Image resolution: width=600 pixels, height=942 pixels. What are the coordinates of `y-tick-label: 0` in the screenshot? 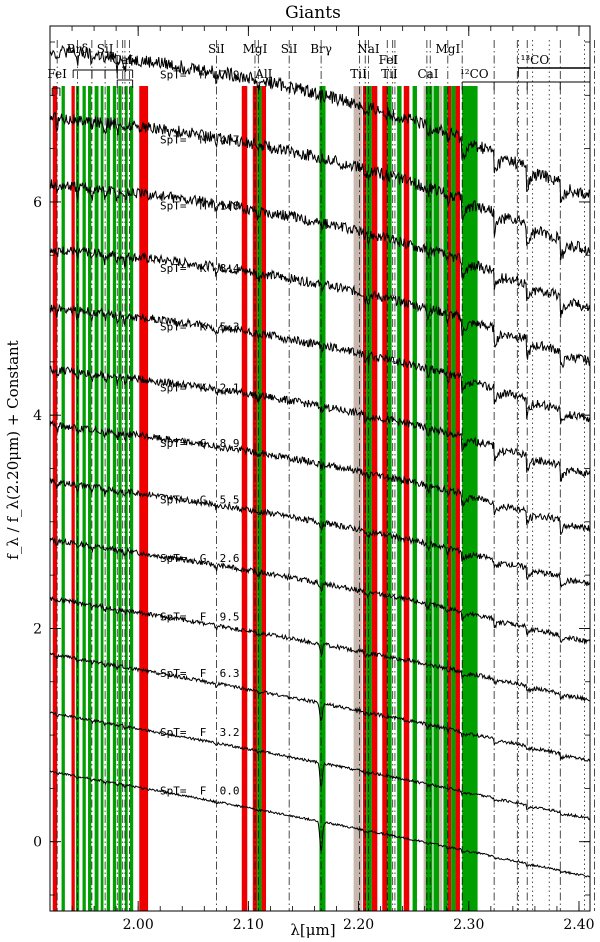 It's located at (37, 843).